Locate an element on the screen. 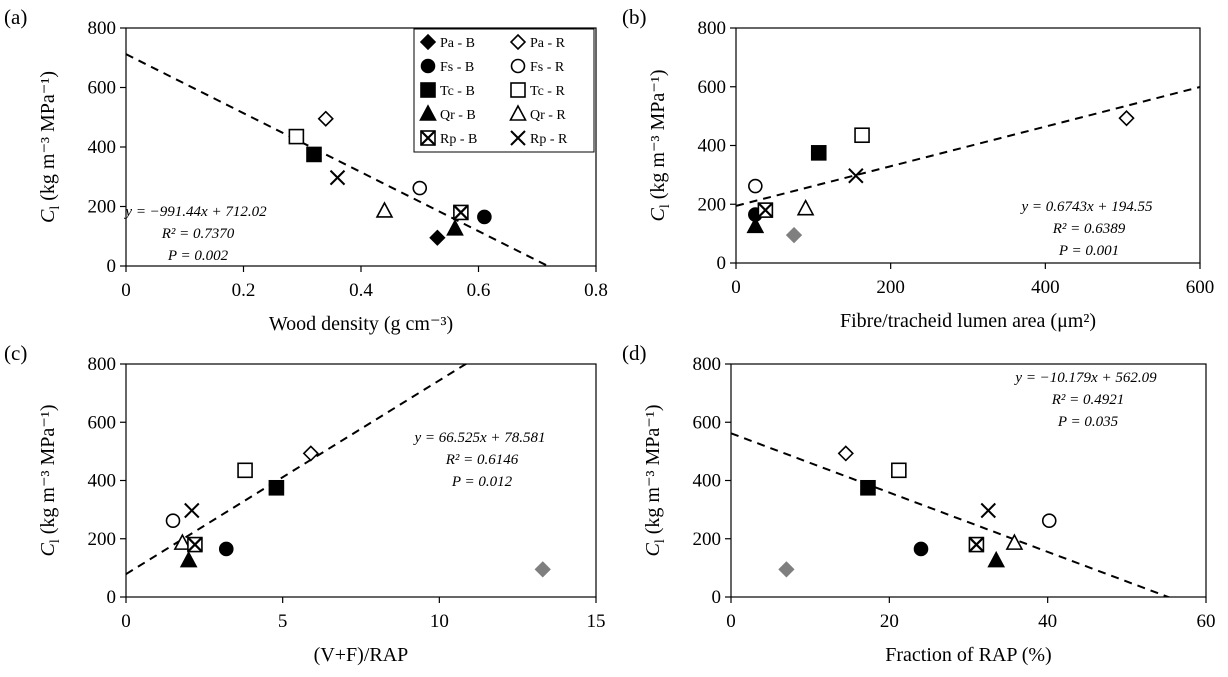  x-tick-label: 0.4 is located at coordinates (361, 290).